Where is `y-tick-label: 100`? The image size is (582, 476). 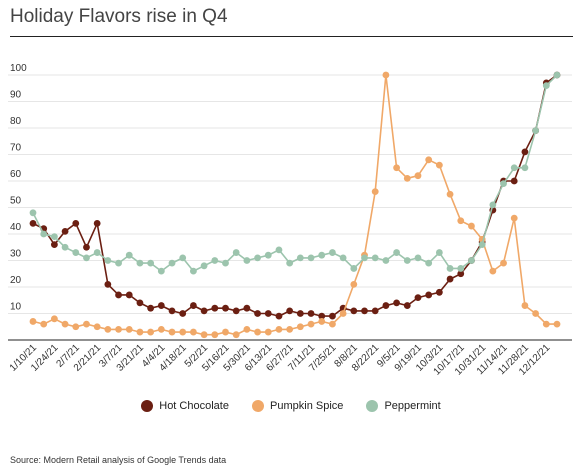
y-tick-label: 100 is located at coordinates (18, 68).